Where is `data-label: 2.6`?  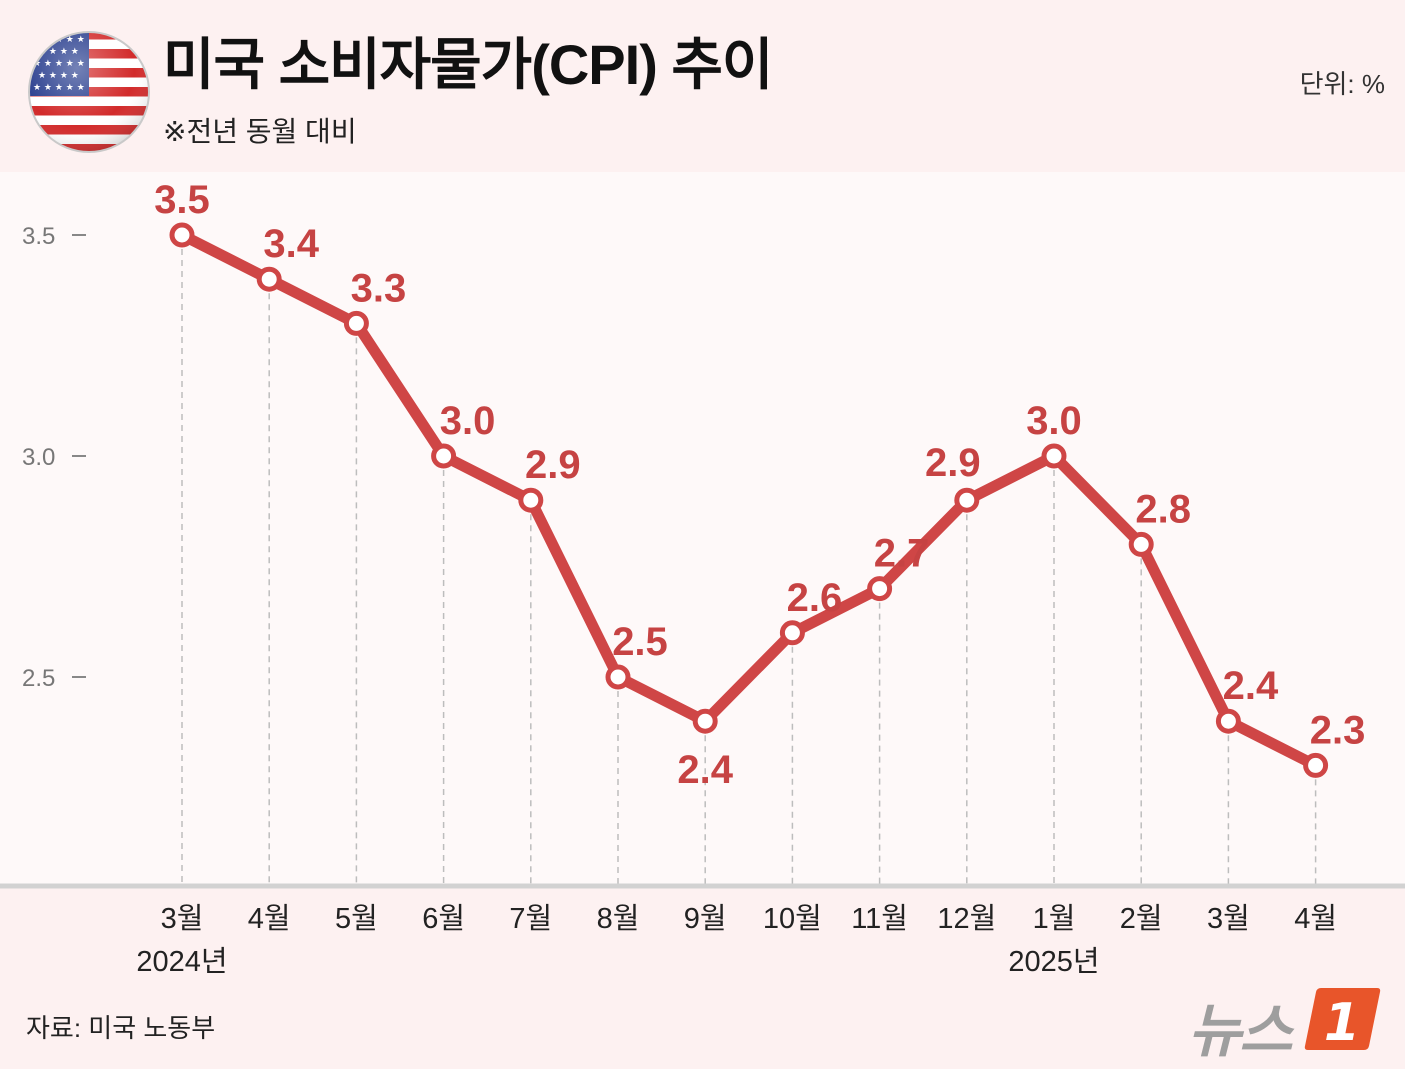 data-label: 2.6 is located at coordinates (815, 598).